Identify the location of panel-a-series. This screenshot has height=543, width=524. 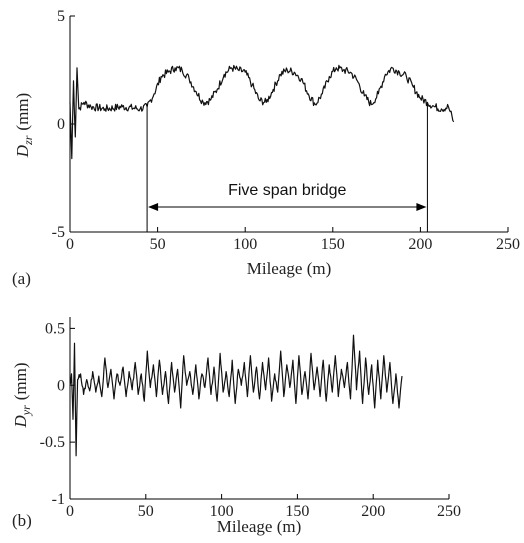
(262, 112).